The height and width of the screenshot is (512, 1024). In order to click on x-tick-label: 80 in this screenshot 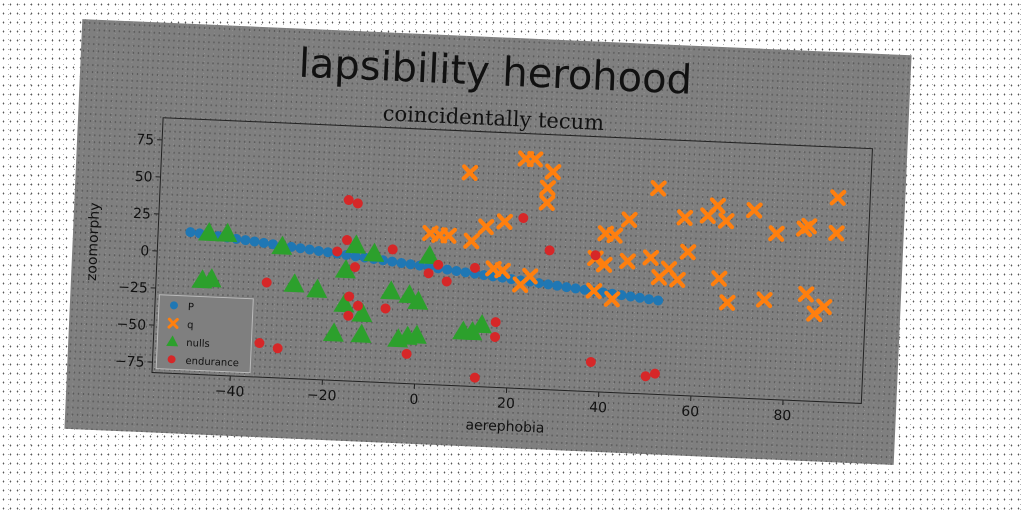, I will do `click(782, 416)`.